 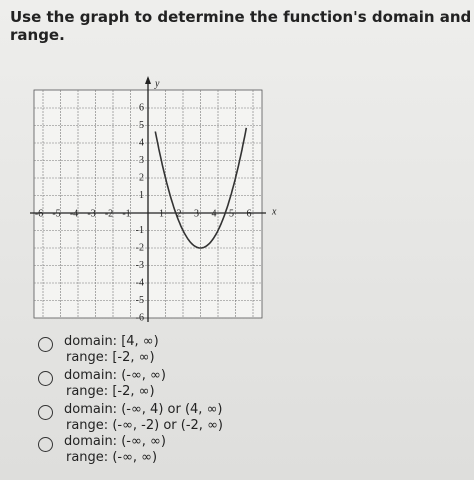 What do you see at coordinates (141, 107) in the screenshot?
I see `y-tick-label: 6` at bounding box center [141, 107].